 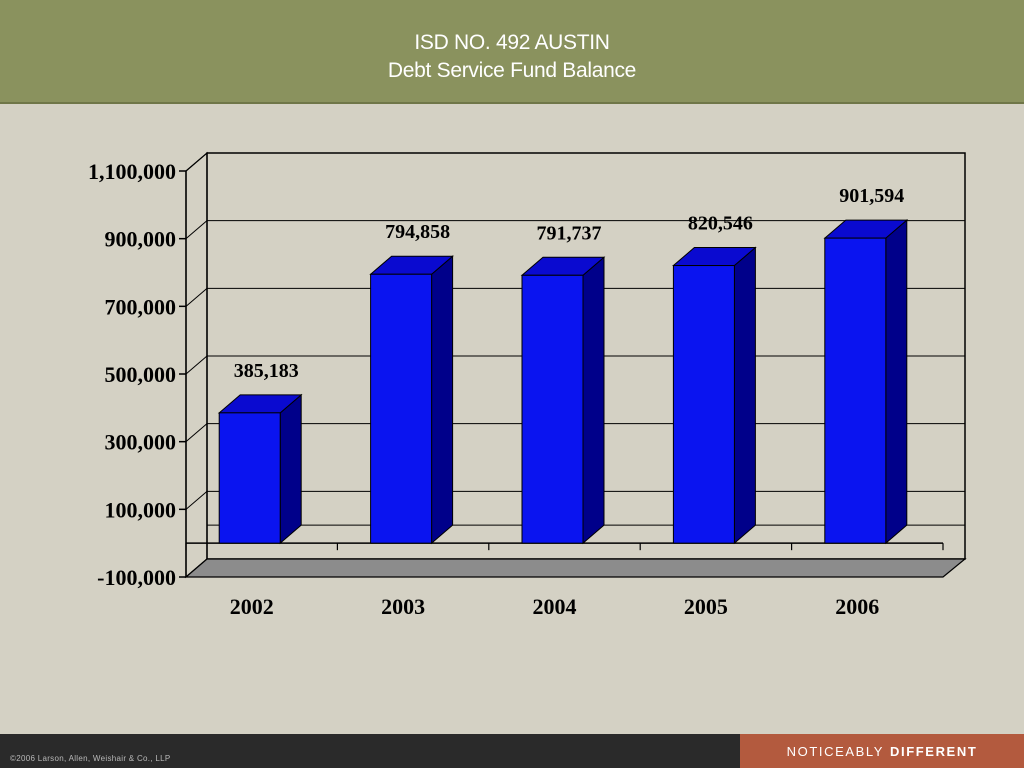 I want to click on data-label: 820,546, so click(x=720, y=224).